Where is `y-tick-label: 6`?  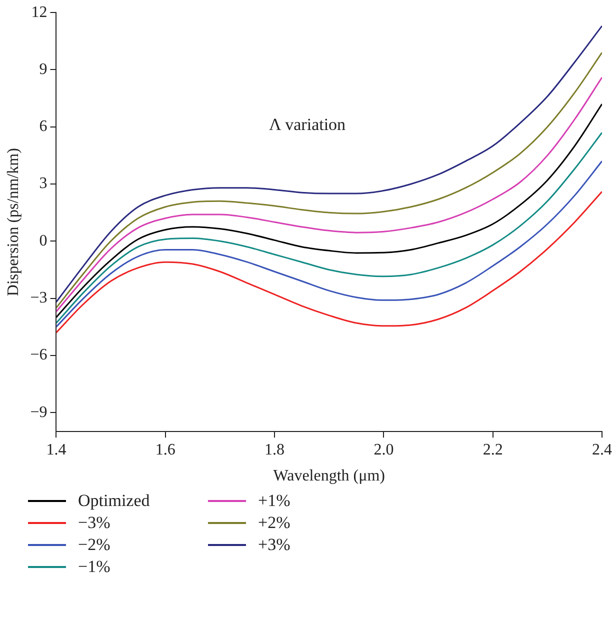
y-tick-label: 6 is located at coordinates (43, 127).